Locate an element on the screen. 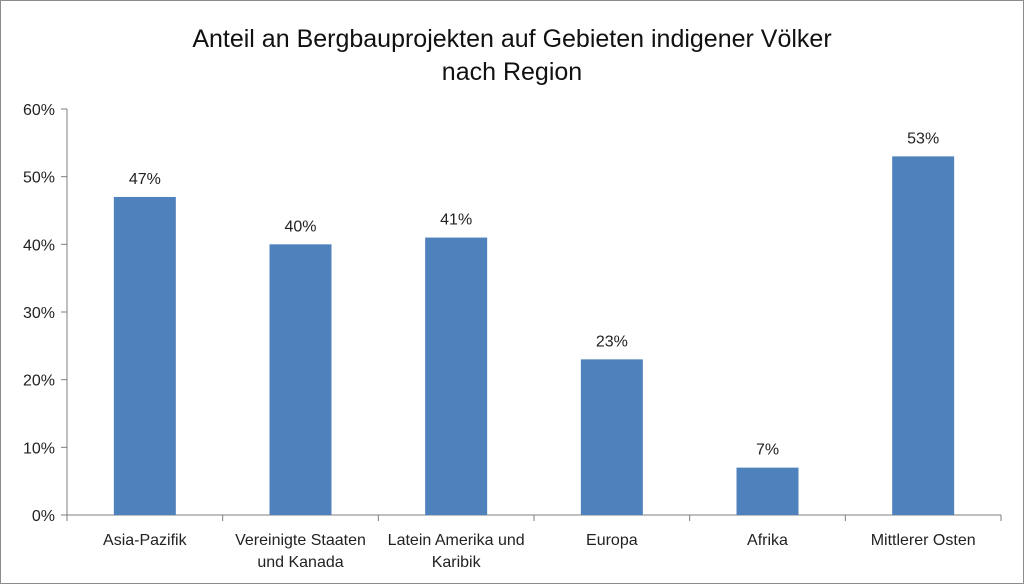  y-tick-label: 50% is located at coordinates (39, 178).